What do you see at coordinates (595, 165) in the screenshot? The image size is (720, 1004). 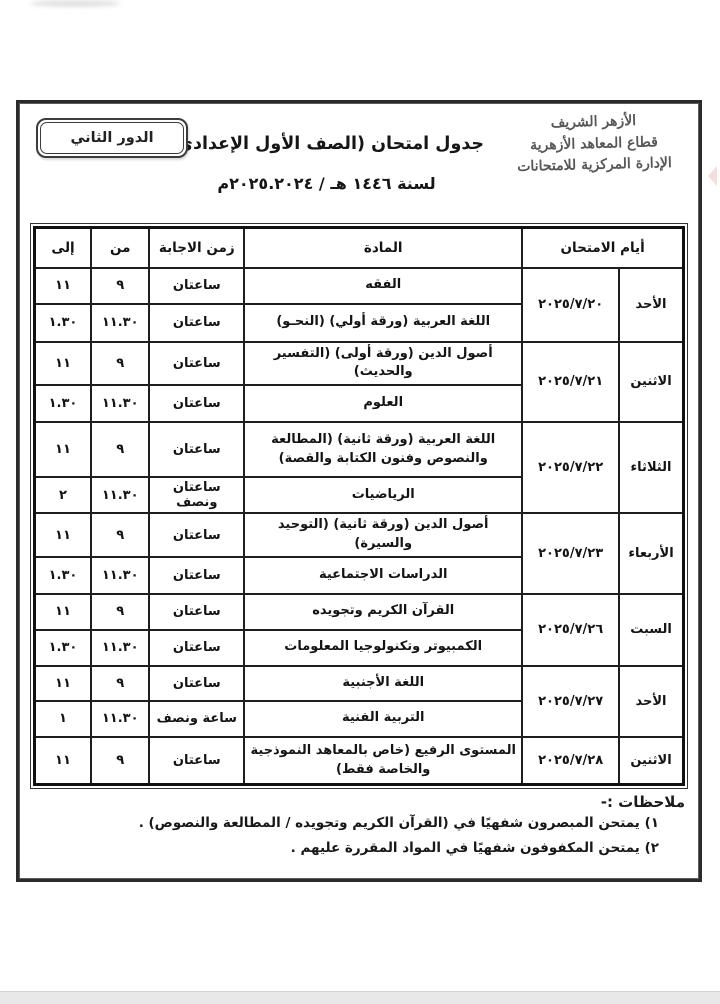 I see `org-line-3: الإدارة المركزية للامتحانات` at bounding box center [595, 165].